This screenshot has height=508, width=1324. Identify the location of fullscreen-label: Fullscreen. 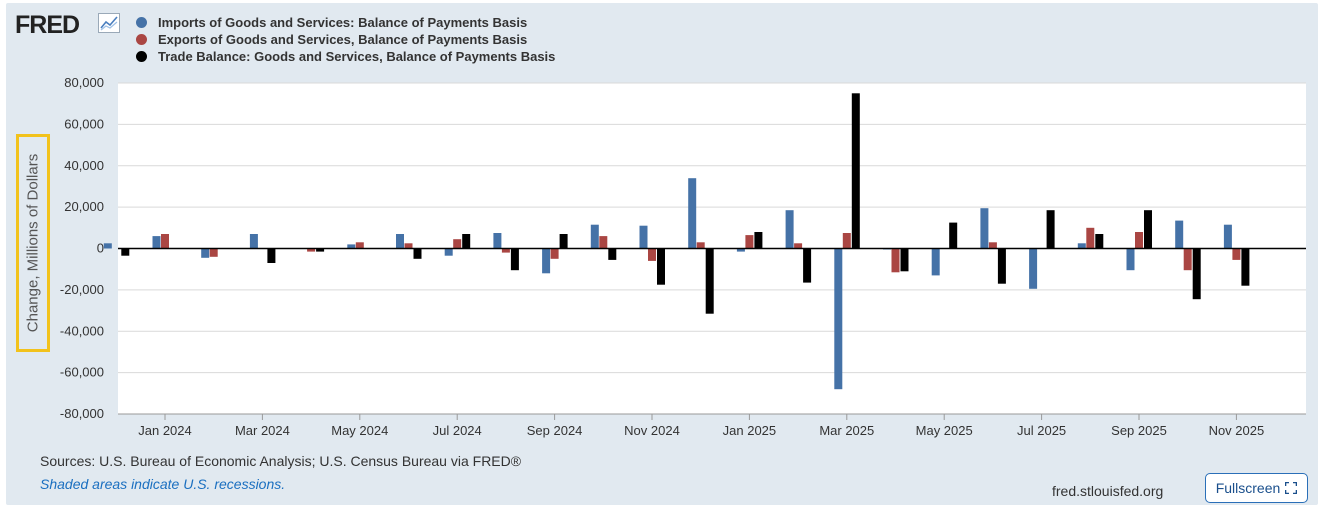
(1248, 488).